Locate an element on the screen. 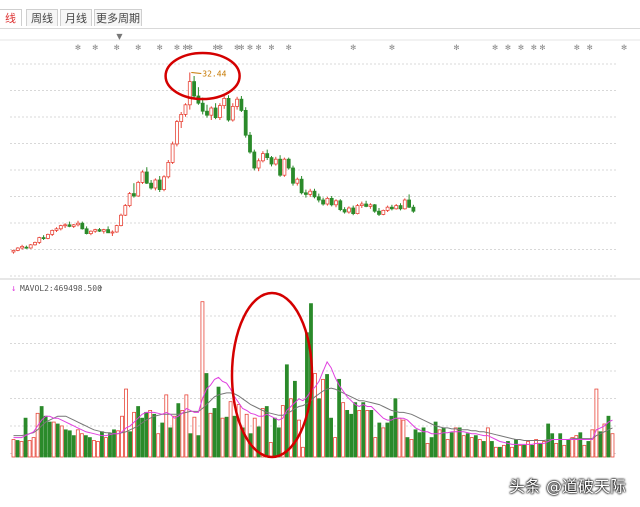 Image resolution: width=640 pixels, height=507 pixels. tab-monthly: 月线 is located at coordinates (76, 17).